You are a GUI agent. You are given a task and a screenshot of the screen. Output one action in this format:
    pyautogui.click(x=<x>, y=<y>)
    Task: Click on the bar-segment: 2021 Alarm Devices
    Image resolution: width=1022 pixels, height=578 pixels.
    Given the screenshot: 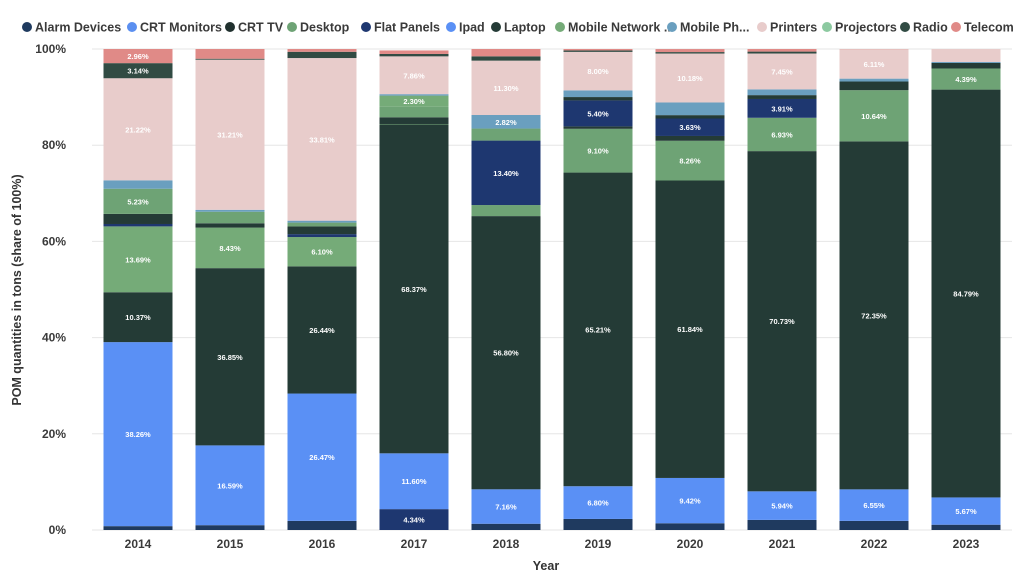 What is the action you would take?
    pyautogui.click(x=782, y=524)
    